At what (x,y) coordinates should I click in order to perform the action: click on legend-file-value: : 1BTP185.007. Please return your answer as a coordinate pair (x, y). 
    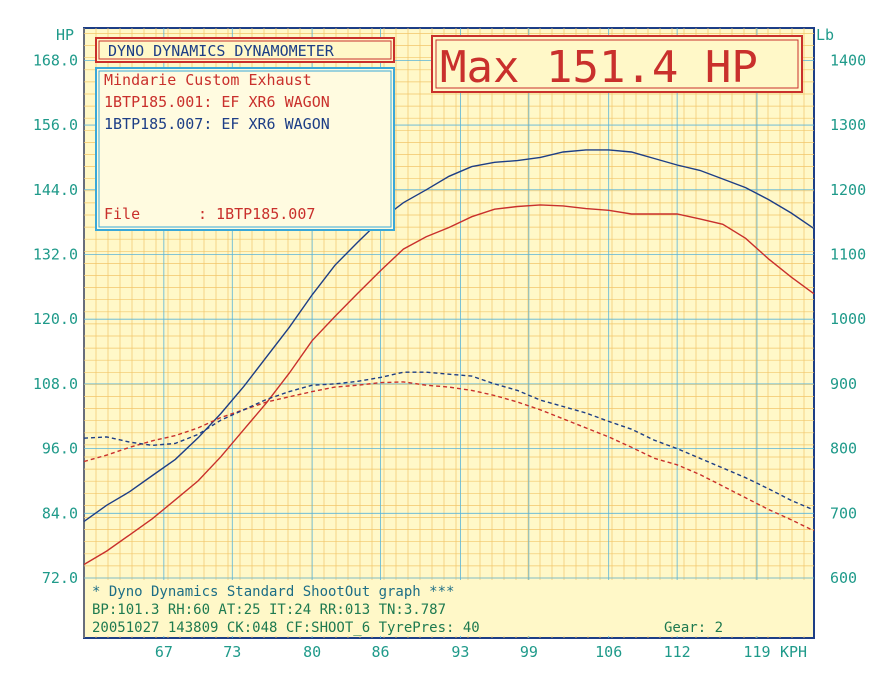
    Looking at the image, I should click on (256, 214).